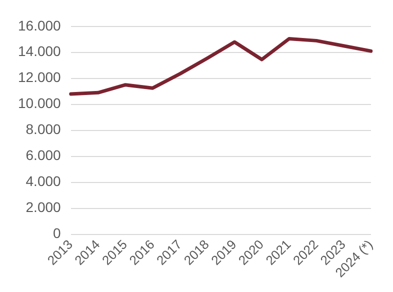 This screenshot has width=393, height=292. Describe the element at coordinates (40, 25) in the screenshot. I see `y-tick-label: 16.000` at that location.